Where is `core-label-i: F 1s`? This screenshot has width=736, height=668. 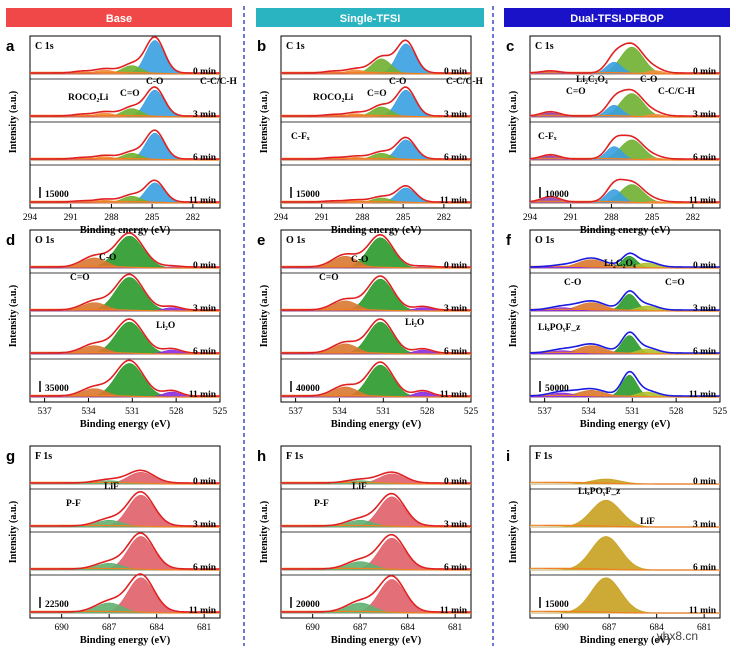 core-label-i: F 1s is located at coordinates (543, 456).